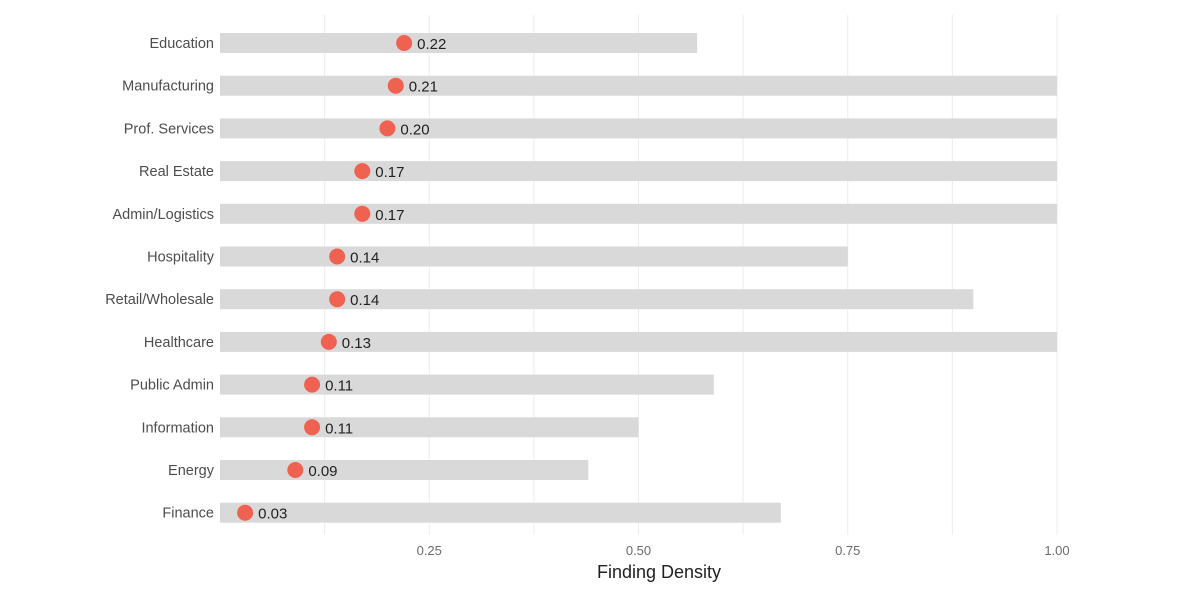 The height and width of the screenshot is (600, 1200). I want to click on x-tick-label: 1.00, so click(1056, 550).